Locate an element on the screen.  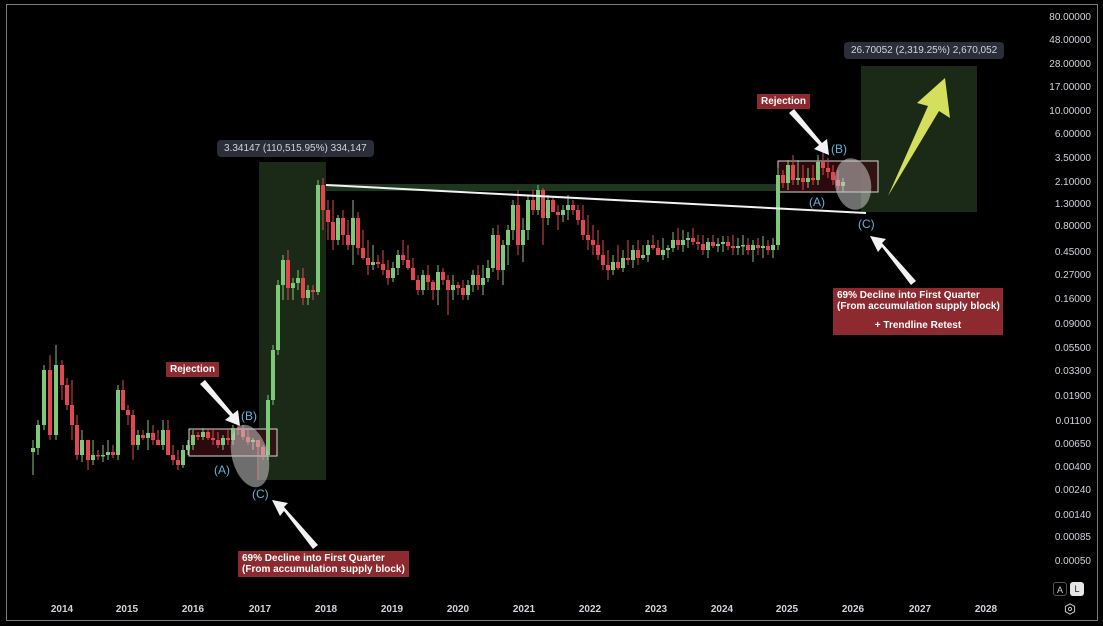
price-axis-label: 0.00140 is located at coordinates (1072, 515).